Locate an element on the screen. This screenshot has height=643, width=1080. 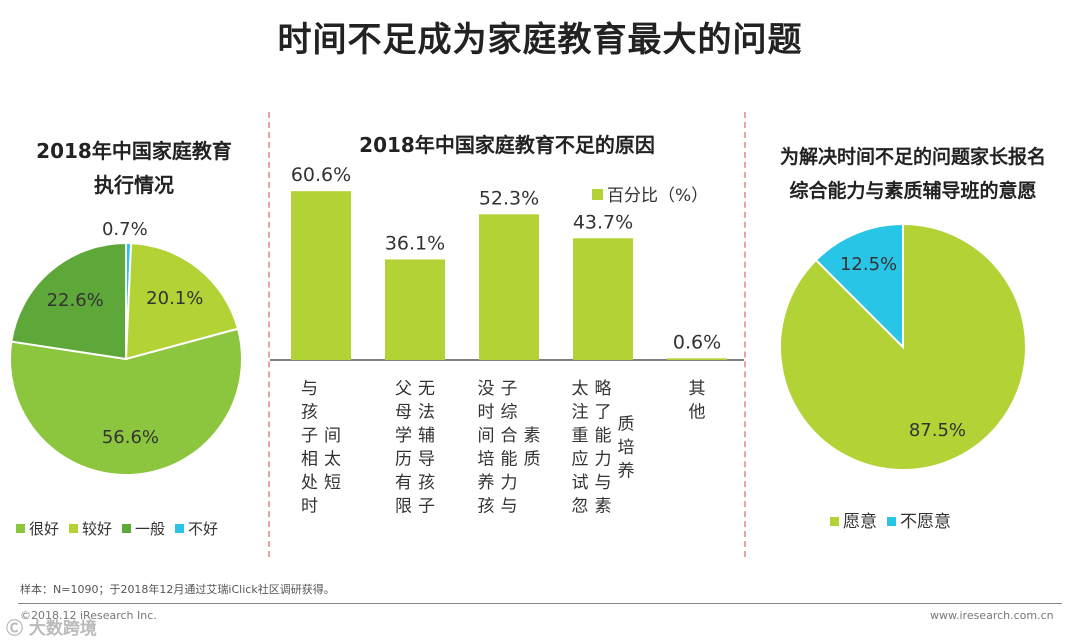
website: www.iresearch.com.cn is located at coordinates (992, 615).